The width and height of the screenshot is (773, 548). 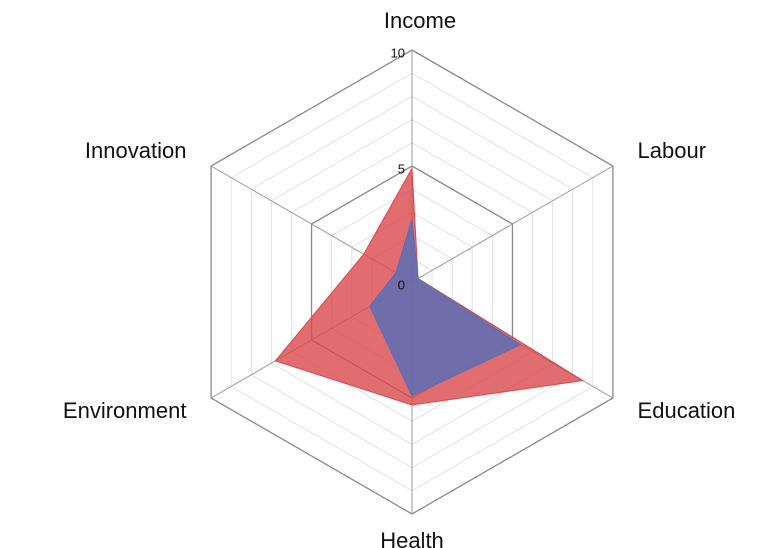 I want to click on category-label: Income, so click(x=420, y=20).